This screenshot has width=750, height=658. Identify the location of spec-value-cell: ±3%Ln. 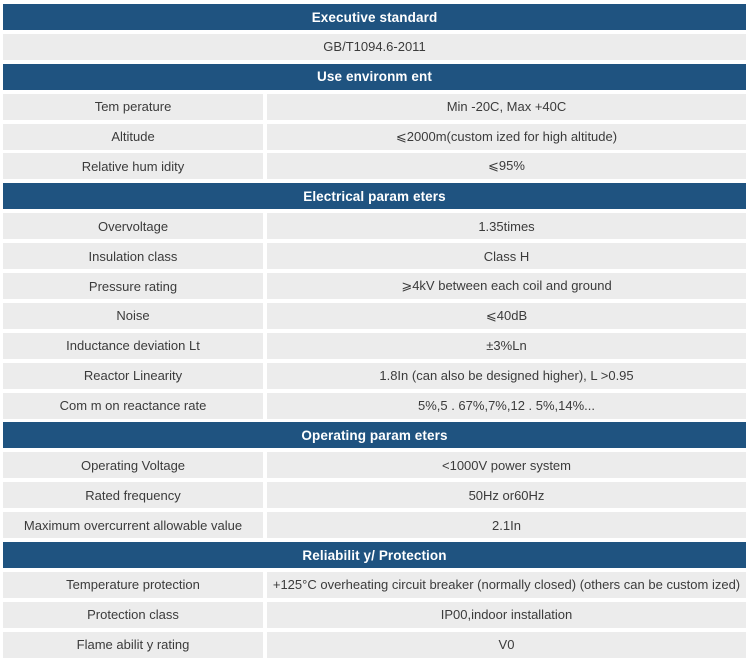
(506, 345).